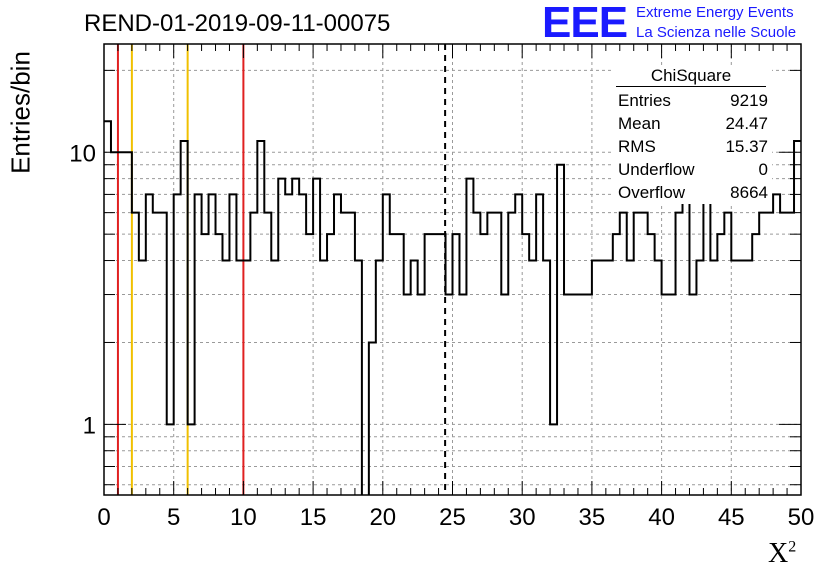 The image size is (836, 572). Describe the element at coordinates (716, 32) in the screenshot. I see `logo-line-2: La Scienza nelle Scuole` at that location.